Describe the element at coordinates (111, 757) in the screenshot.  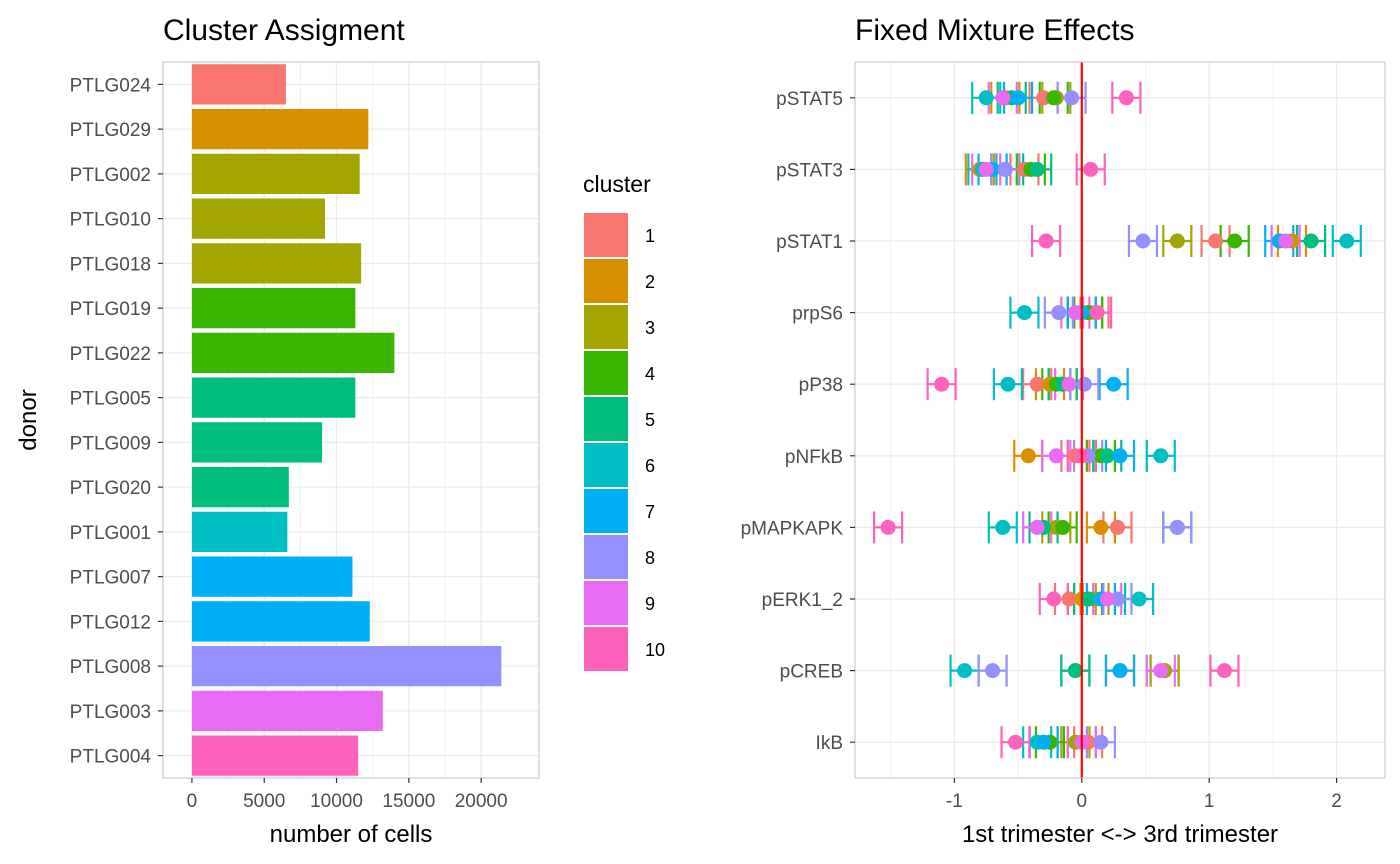
I see `y-tick-label: PTLG004` at that location.